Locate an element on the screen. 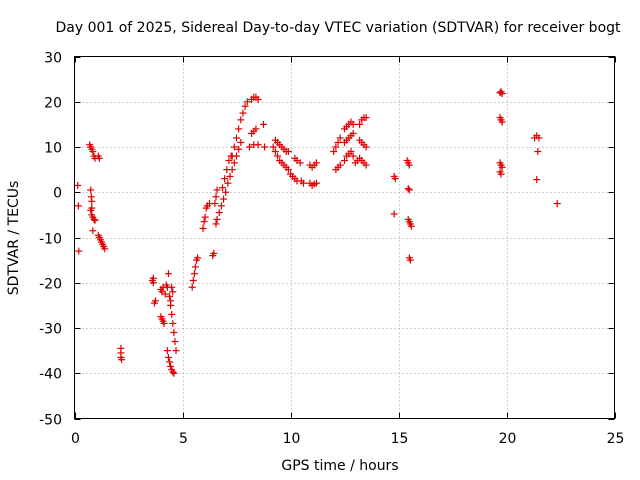 This screenshot has width=640, height=480. y-tick-label: -40 is located at coordinates (50, 375).